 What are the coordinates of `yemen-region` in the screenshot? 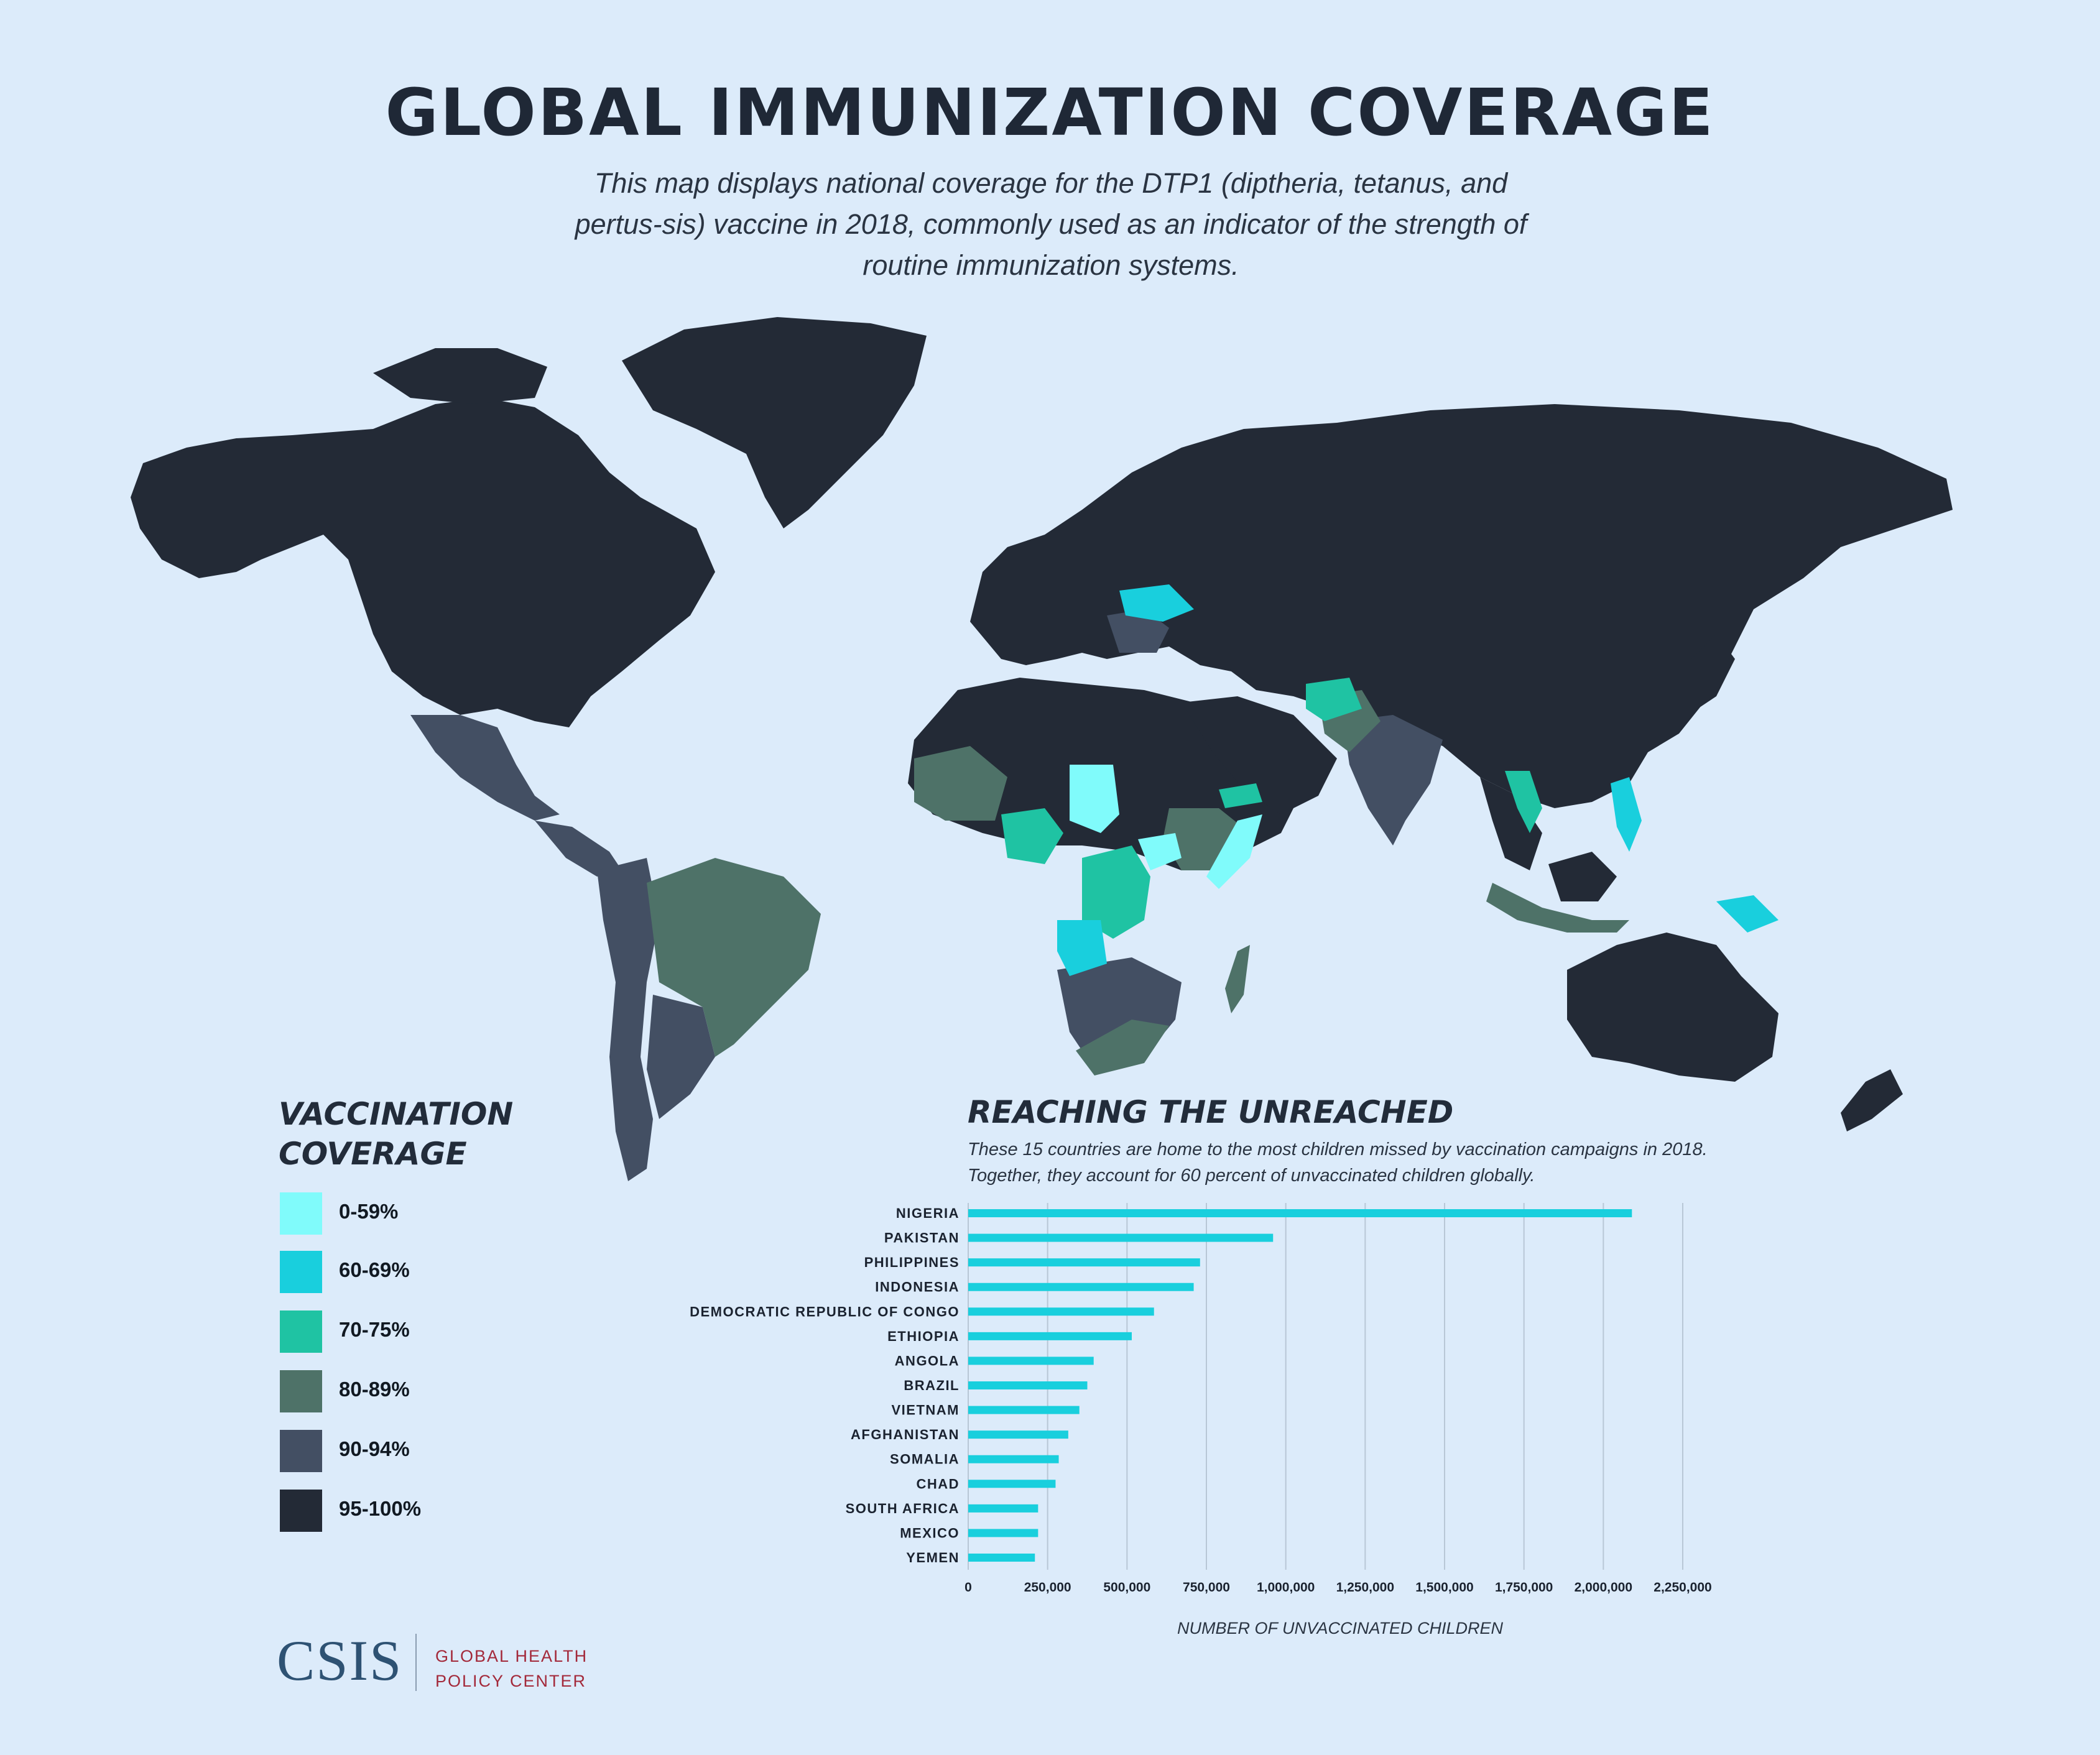 It's located at (1240, 796).